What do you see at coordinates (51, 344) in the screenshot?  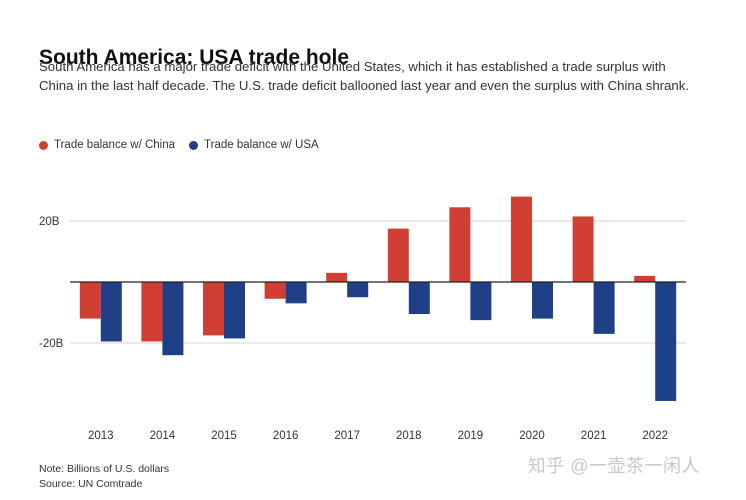 I see `y-tick-label: -20B` at bounding box center [51, 344].